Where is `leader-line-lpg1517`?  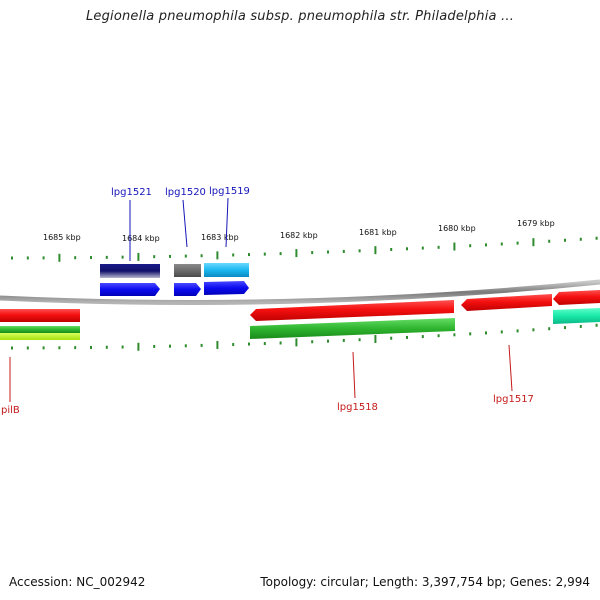 leader-line-lpg1517 is located at coordinates (510, 368).